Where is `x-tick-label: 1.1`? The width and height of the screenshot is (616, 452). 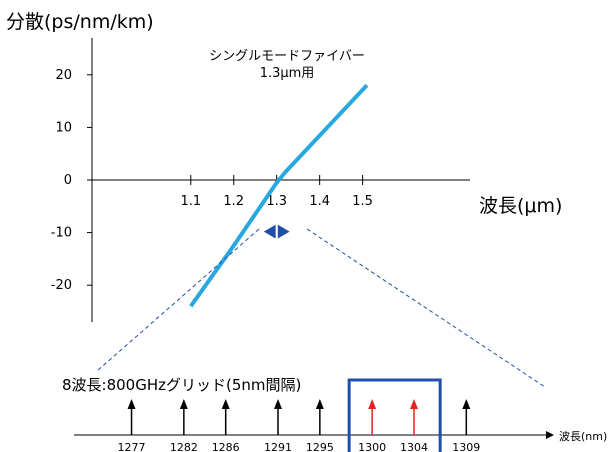
x-tick-label: 1.1 is located at coordinates (190, 201).